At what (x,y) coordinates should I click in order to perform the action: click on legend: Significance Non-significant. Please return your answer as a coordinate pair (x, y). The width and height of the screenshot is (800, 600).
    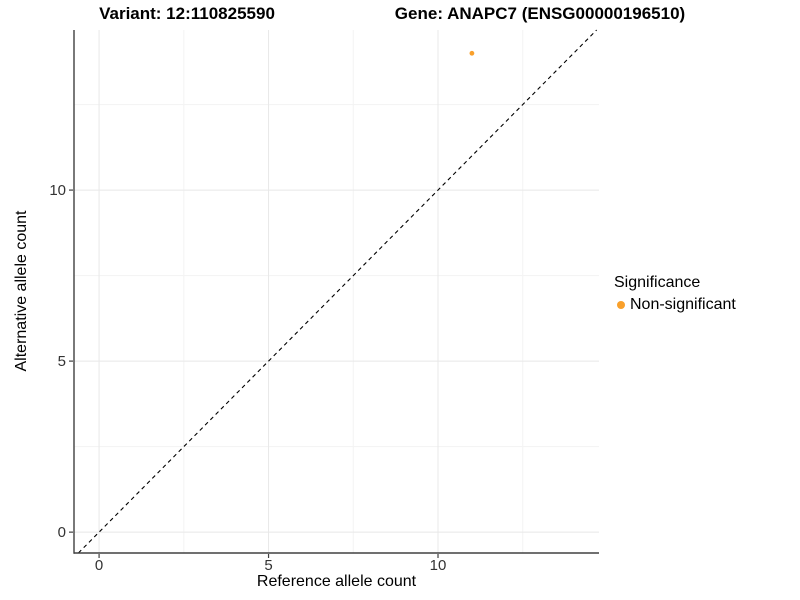
    Looking at the image, I should click on (675, 294).